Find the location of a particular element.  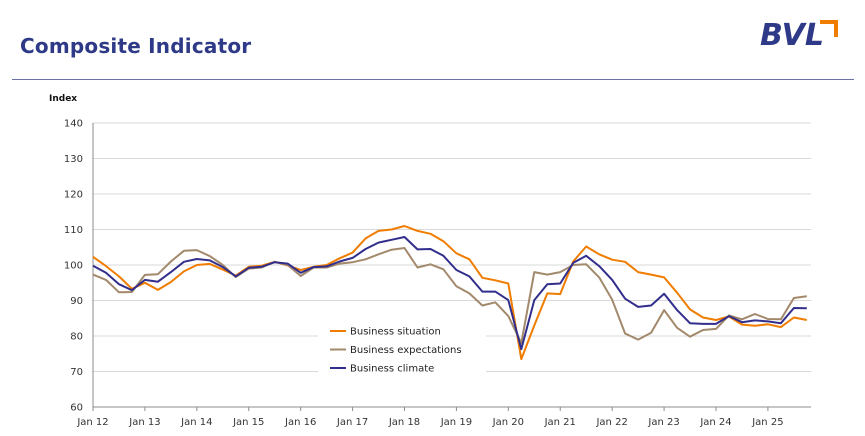

logo-accent-icon is located at coordinates (829, 28).